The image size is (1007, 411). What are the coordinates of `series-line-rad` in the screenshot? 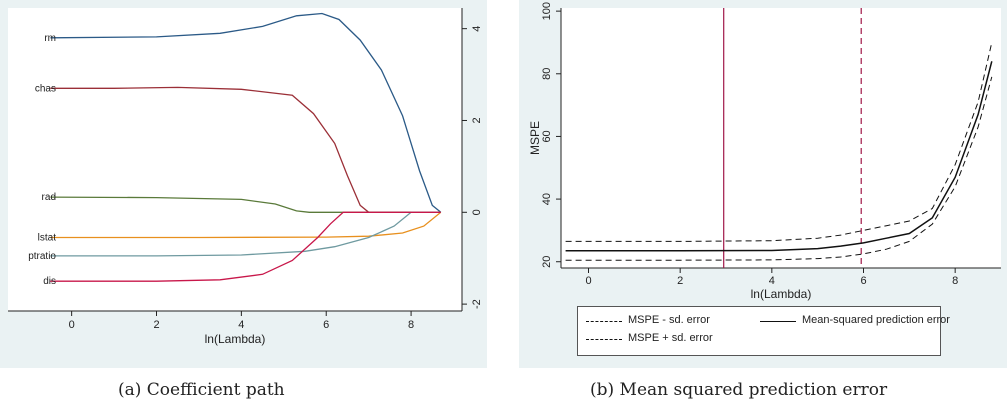 It's located at (245, 204).